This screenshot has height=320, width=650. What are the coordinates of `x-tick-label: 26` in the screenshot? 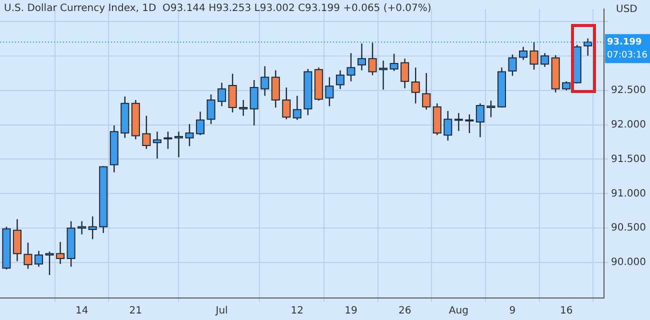 It's located at (405, 311).